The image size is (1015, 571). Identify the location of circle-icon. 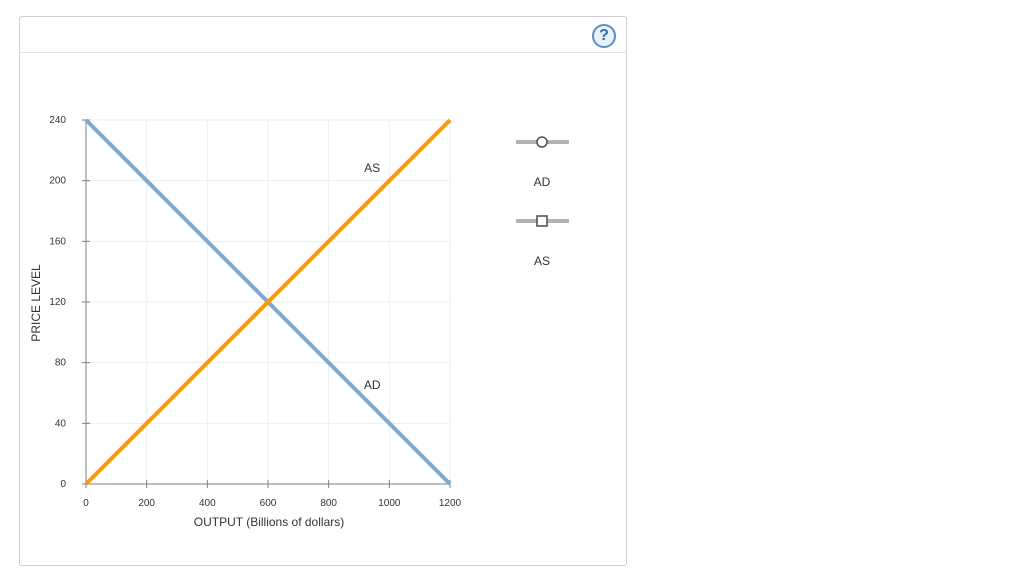
(542, 142).